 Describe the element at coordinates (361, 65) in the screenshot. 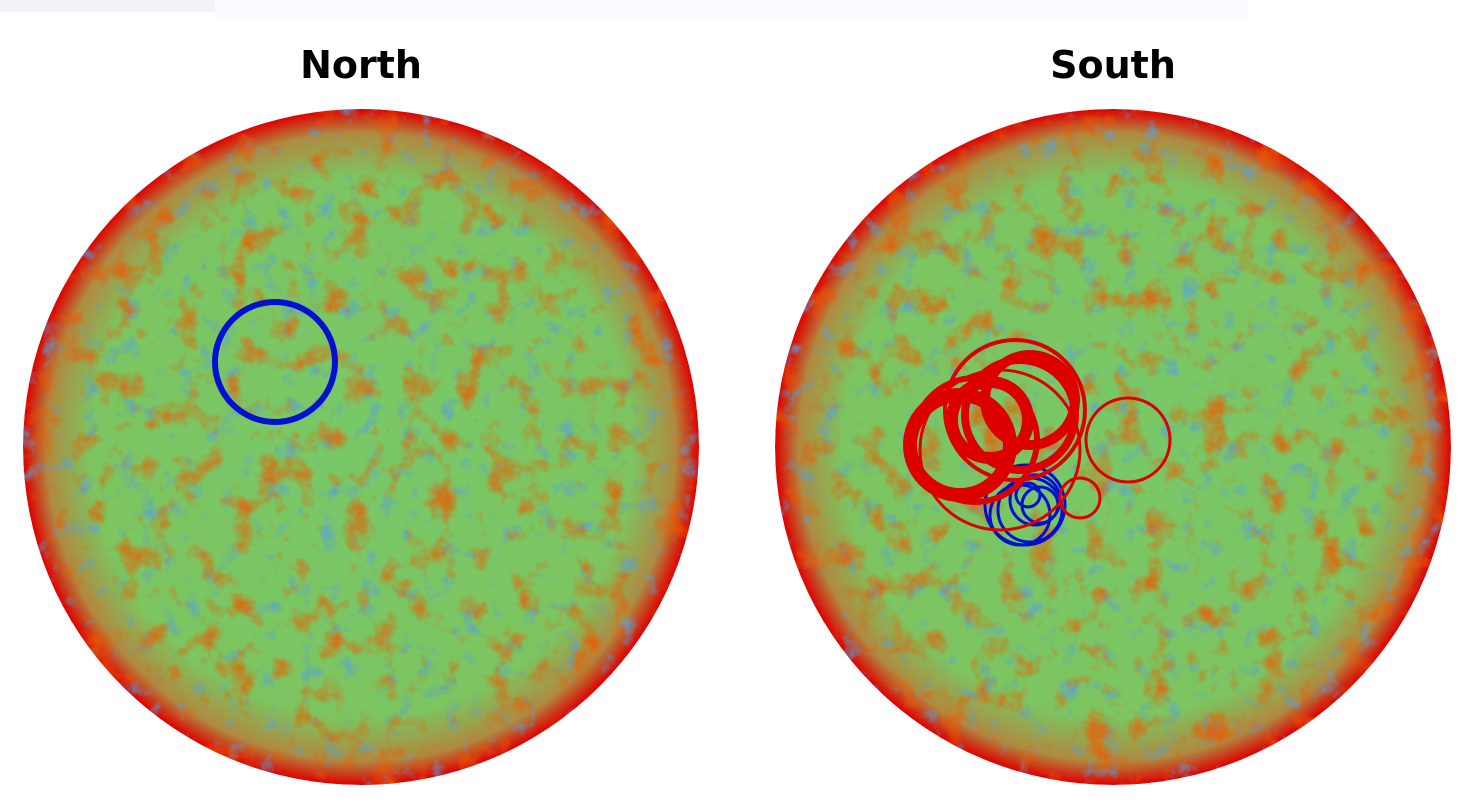

I see `panel-title: North` at that location.